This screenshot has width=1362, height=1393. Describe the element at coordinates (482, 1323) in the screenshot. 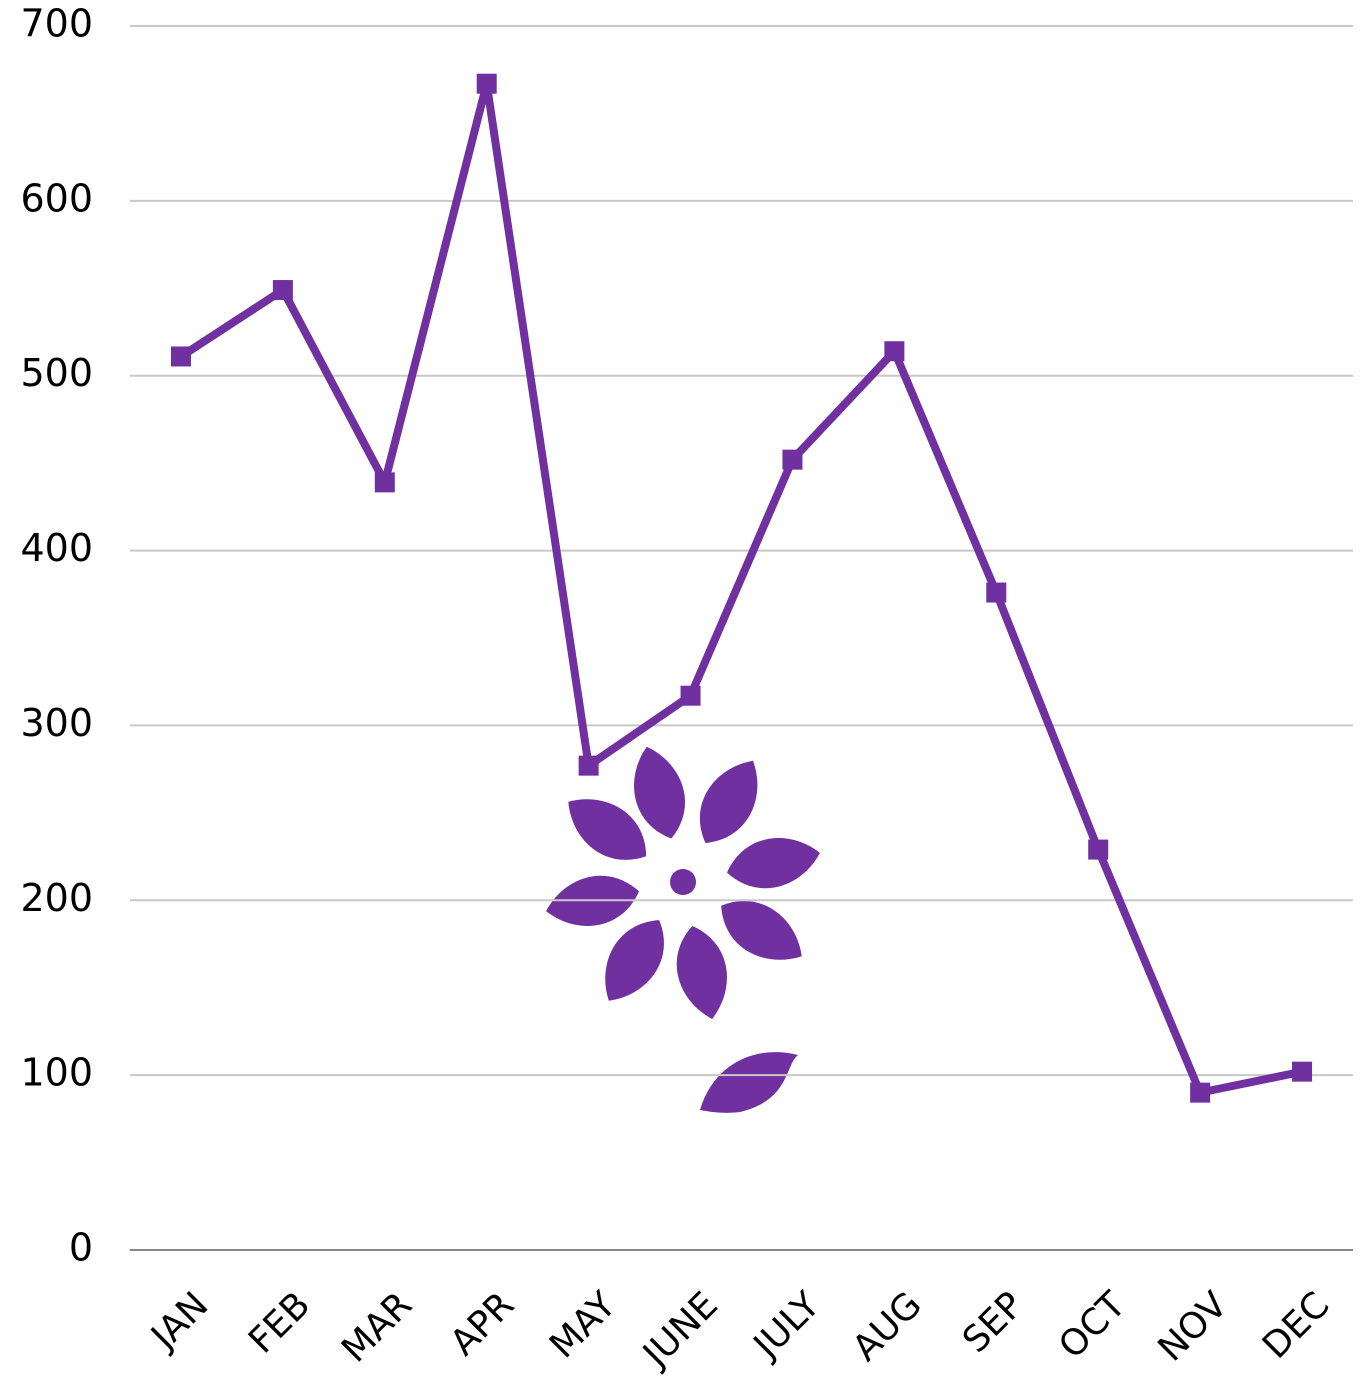

I see `x-tick-label: APR` at that location.